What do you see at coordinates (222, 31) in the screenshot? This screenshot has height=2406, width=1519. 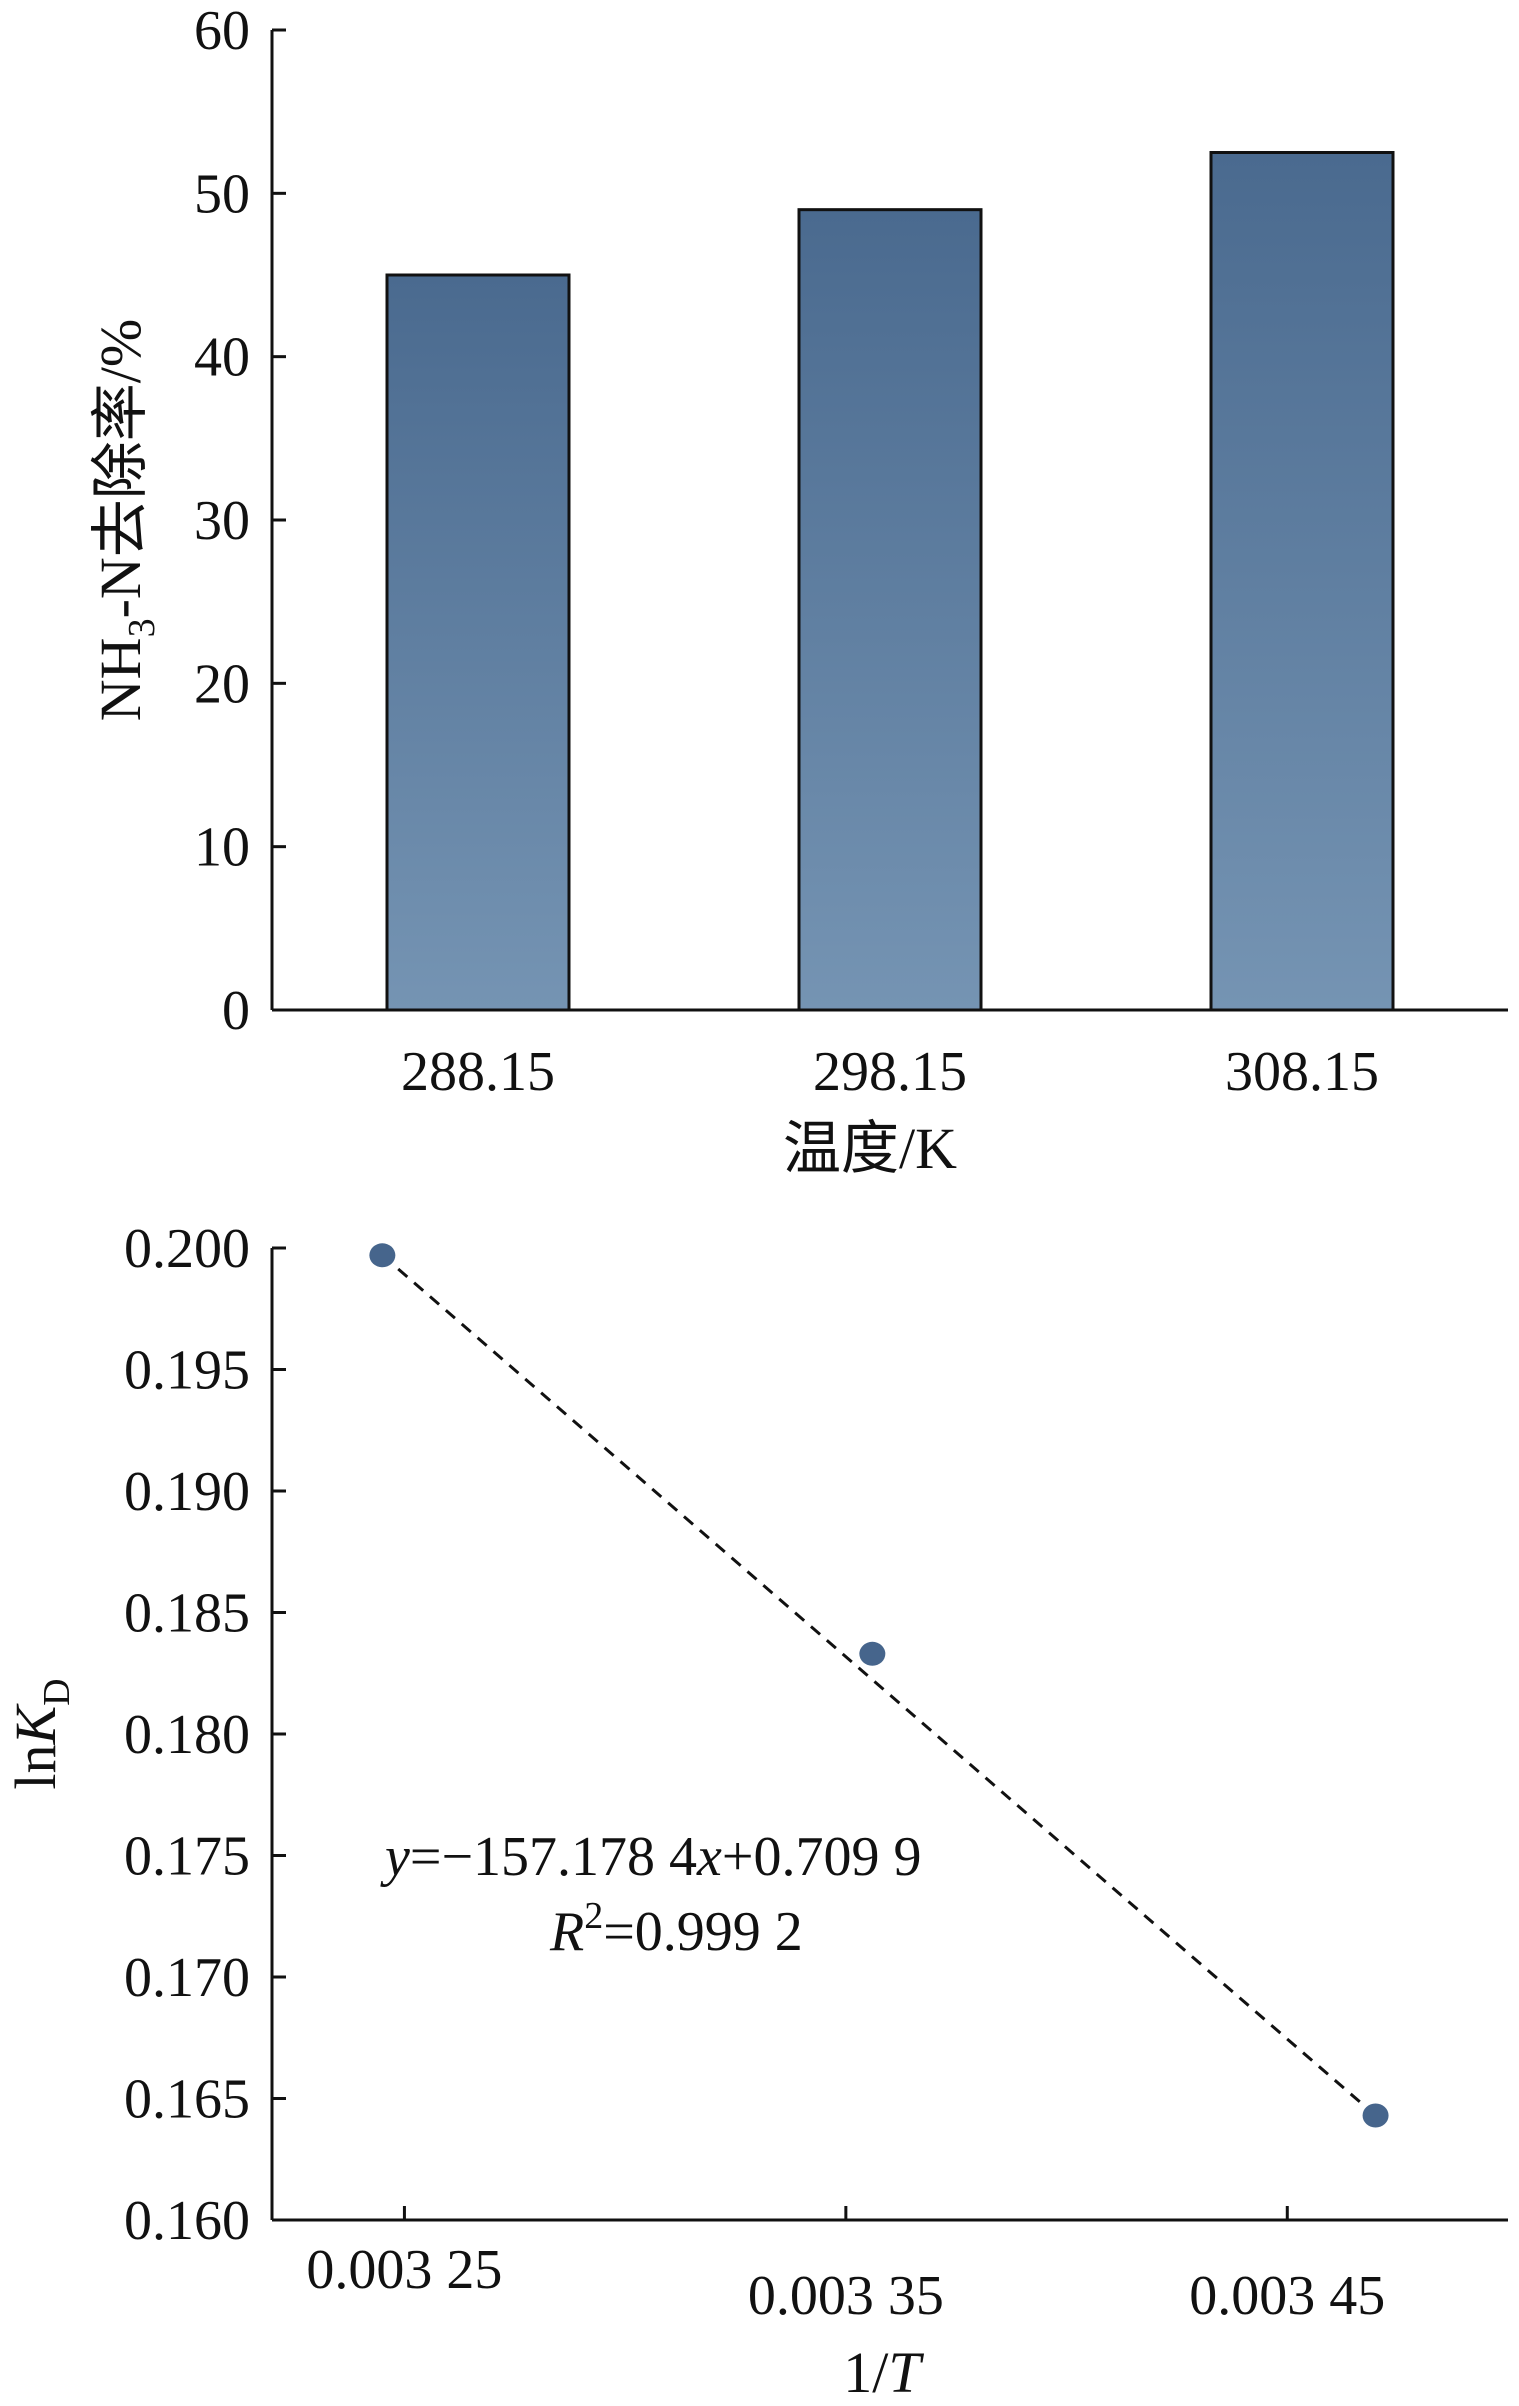 I see `bar-y-tick-label: 60` at bounding box center [222, 31].